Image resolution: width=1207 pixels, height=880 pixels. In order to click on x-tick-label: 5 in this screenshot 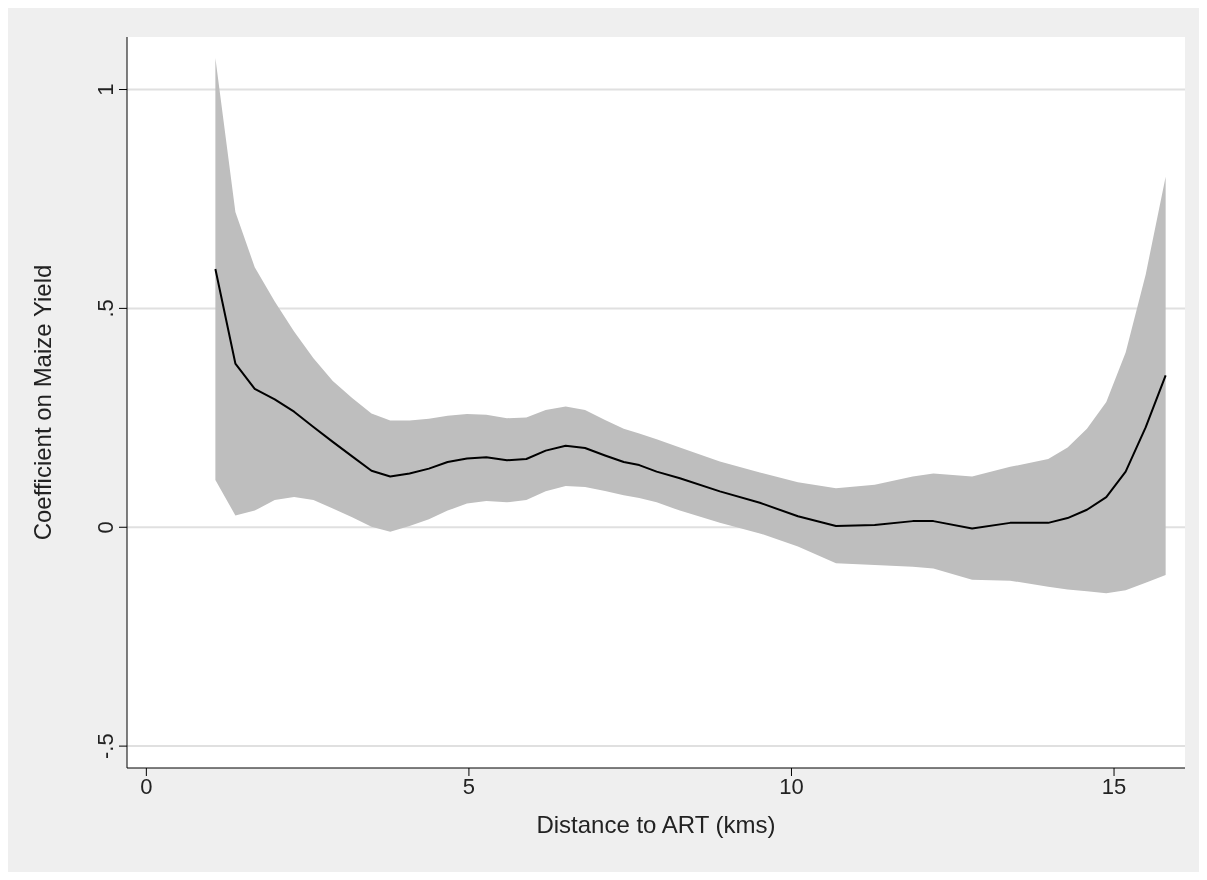, I will do `click(469, 786)`.